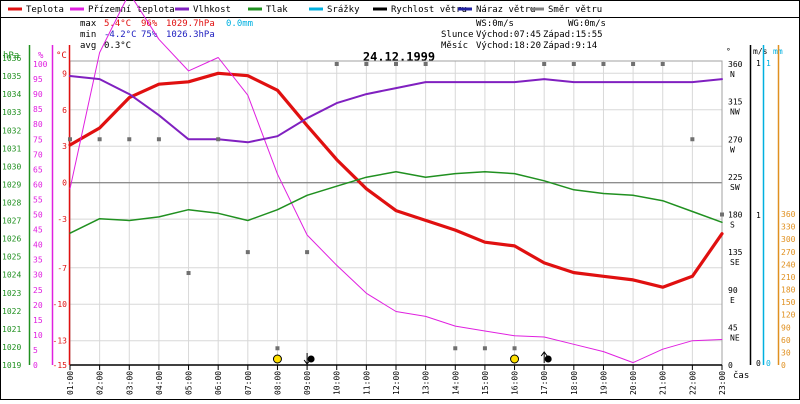 The image size is (800, 404). I want to click on legend-label: Rychlost větru, so click(429, 10).